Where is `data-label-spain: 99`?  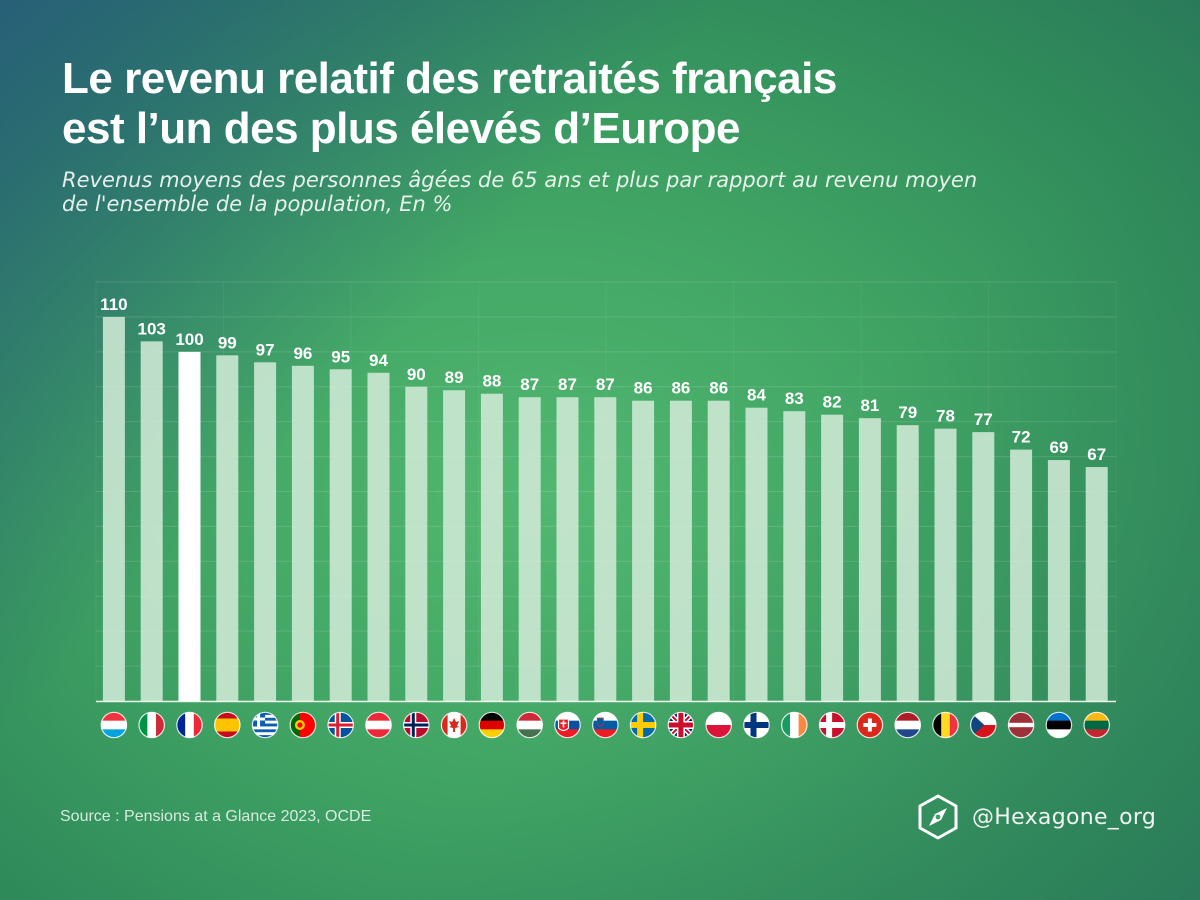
data-label-spain: 99 is located at coordinates (227, 342).